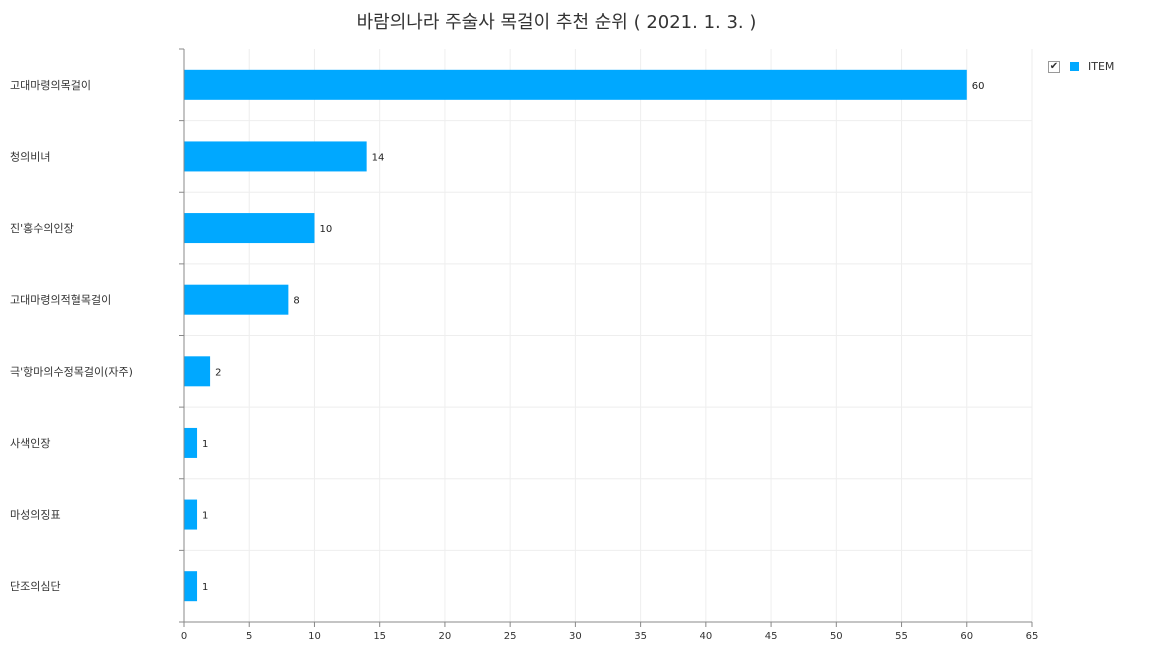 Image resolution: width=1160 pixels, height=650 pixels. I want to click on legend-swatch, so click(1074, 66).